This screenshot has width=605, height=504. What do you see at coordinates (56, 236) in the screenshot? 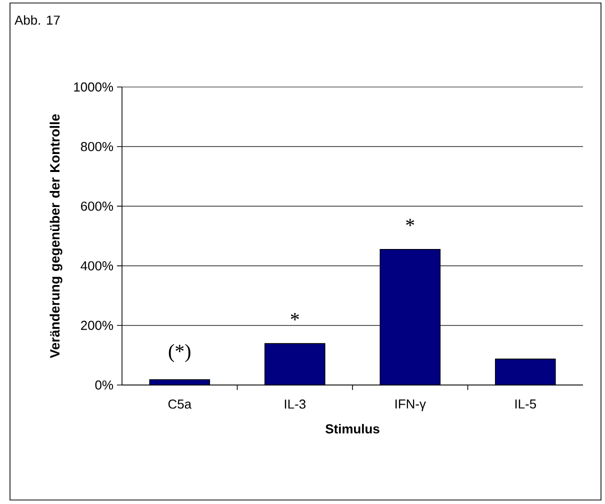
I see `y-axis-title: Veränderung gegenüber der Kontrolle` at bounding box center [56, 236].